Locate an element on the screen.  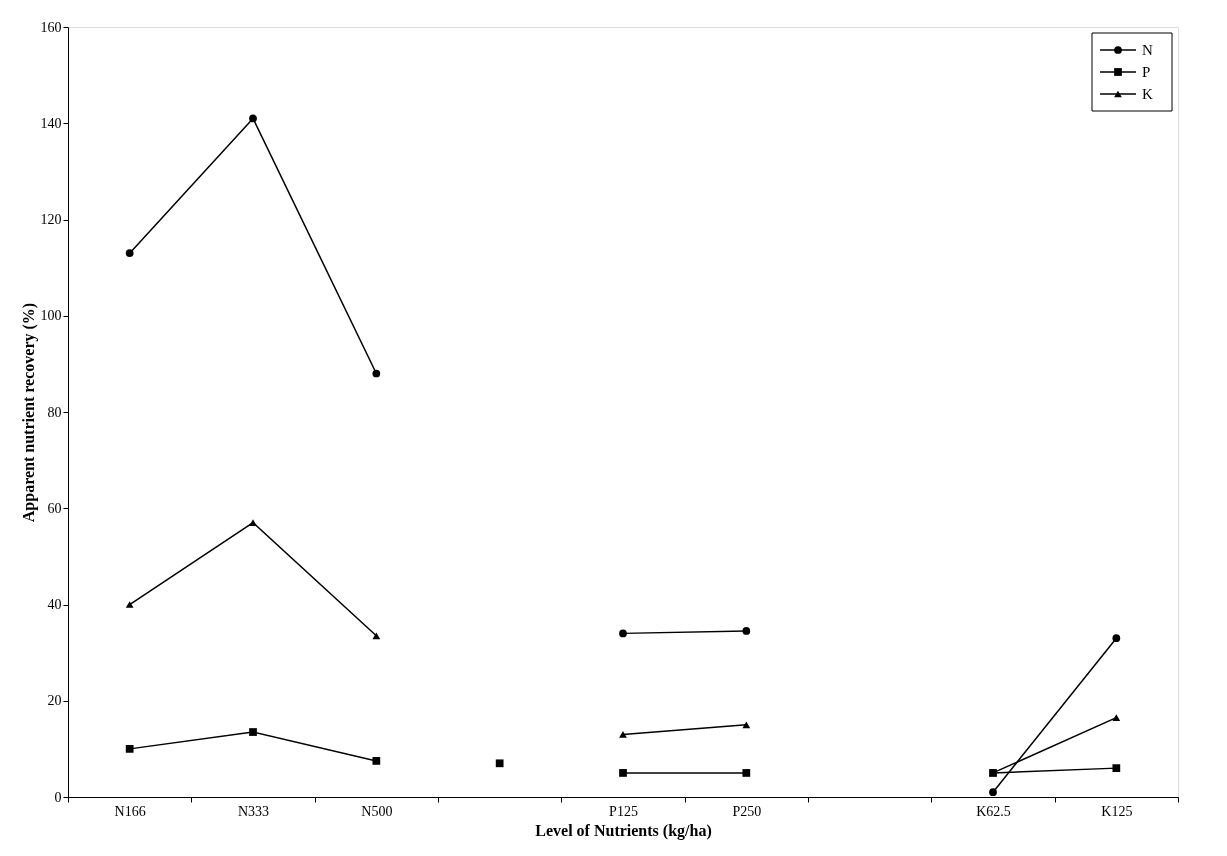
legend-label: P is located at coordinates (1146, 72).